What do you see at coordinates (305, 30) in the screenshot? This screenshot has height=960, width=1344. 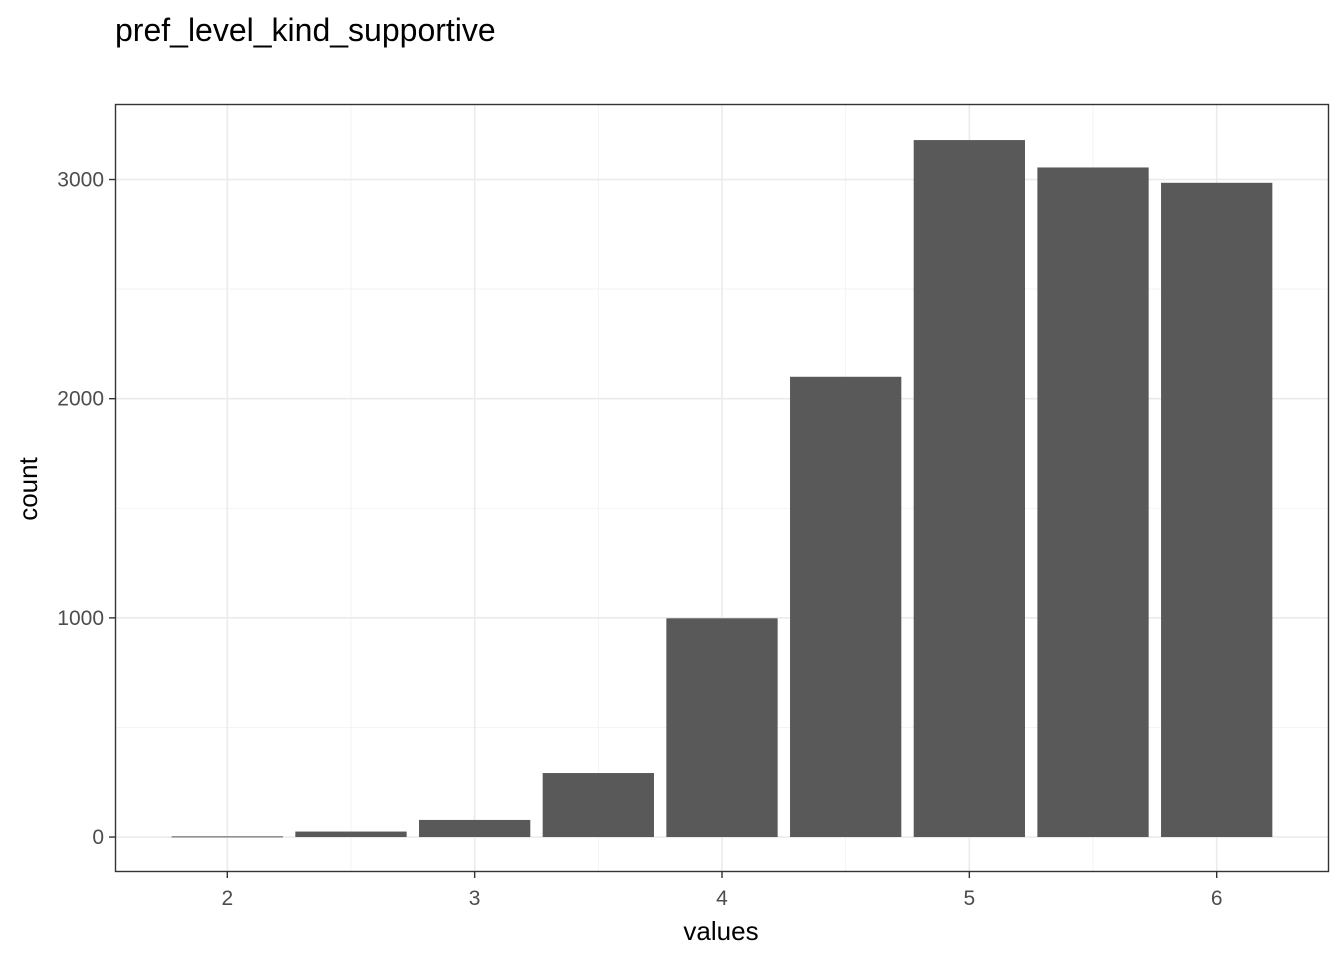 I see `chart-title: pref_level_kind_supportive` at bounding box center [305, 30].